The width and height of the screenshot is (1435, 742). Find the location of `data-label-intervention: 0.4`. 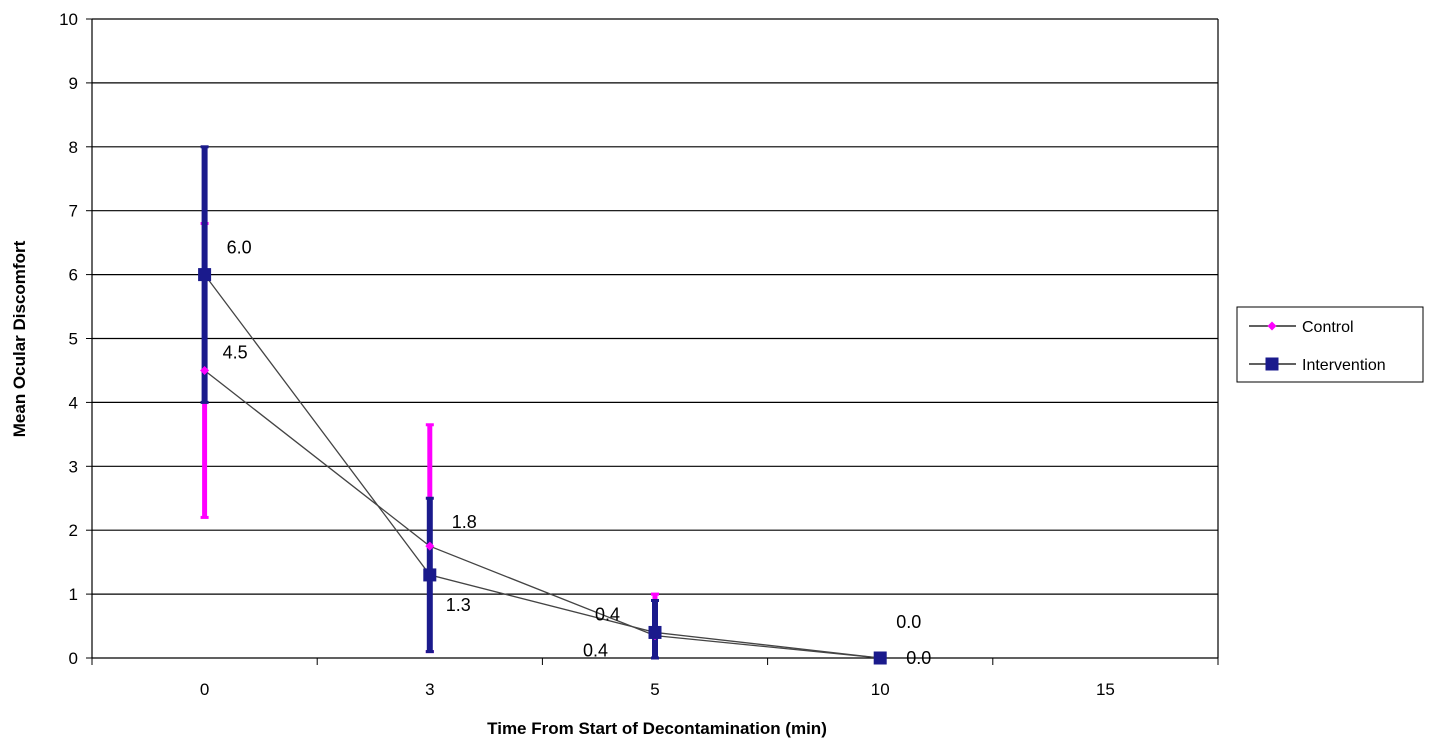

data-label-intervention: 0.4 is located at coordinates (595, 650).